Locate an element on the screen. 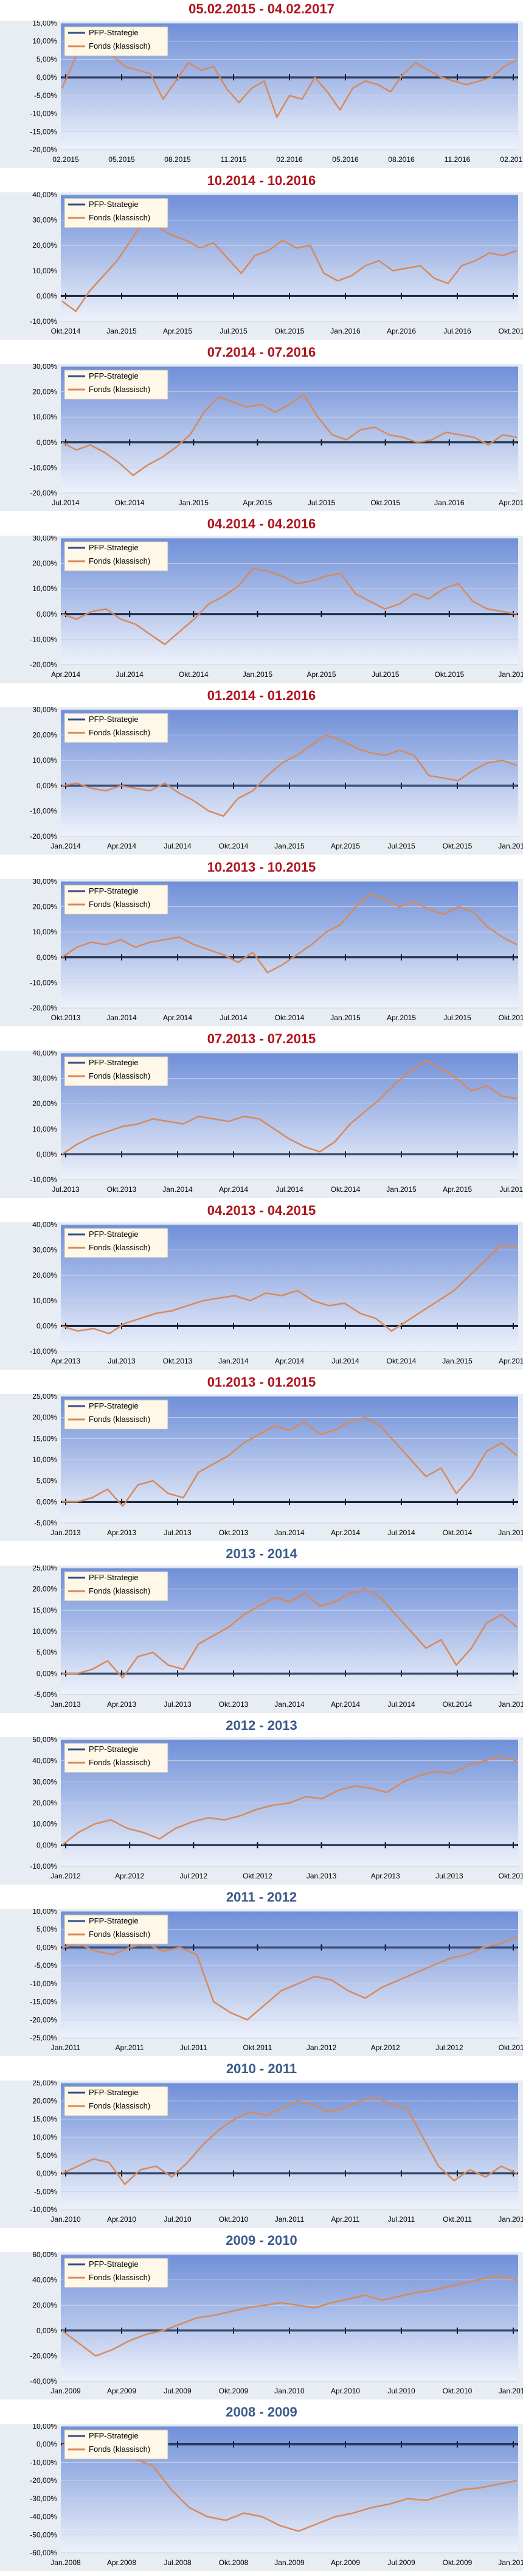  y-tick-label: 10,00% is located at coordinates (45, 2427).